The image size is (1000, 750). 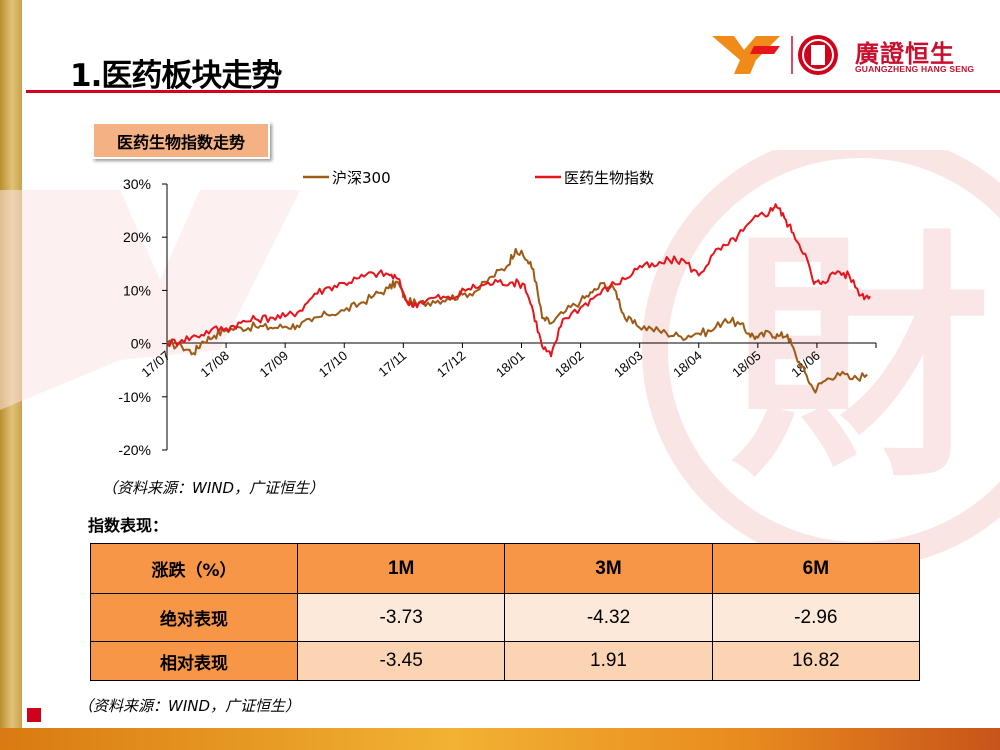 What do you see at coordinates (608, 661) in the screenshot?
I see `table-cell: 1.91` at bounding box center [608, 661].